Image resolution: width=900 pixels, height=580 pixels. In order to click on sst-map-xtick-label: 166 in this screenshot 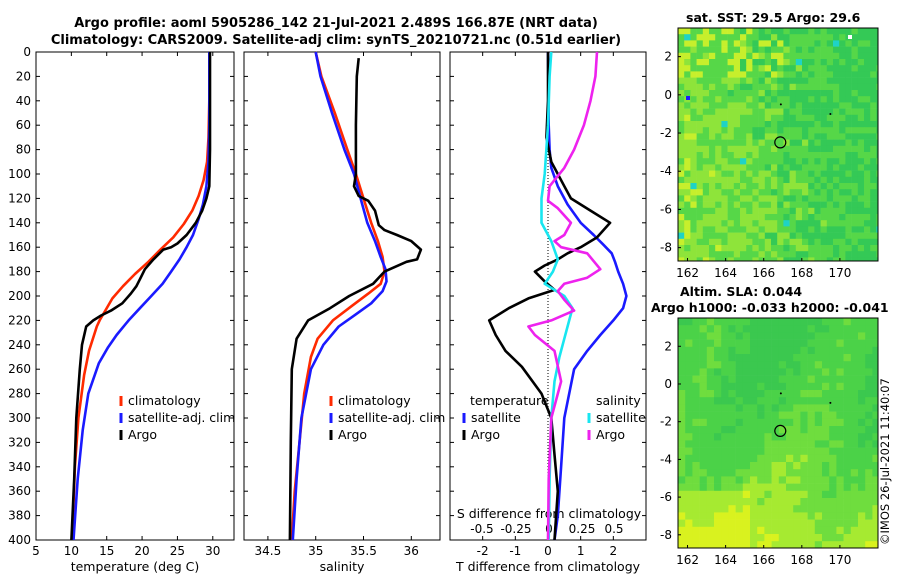, I will do `click(763, 273)`.